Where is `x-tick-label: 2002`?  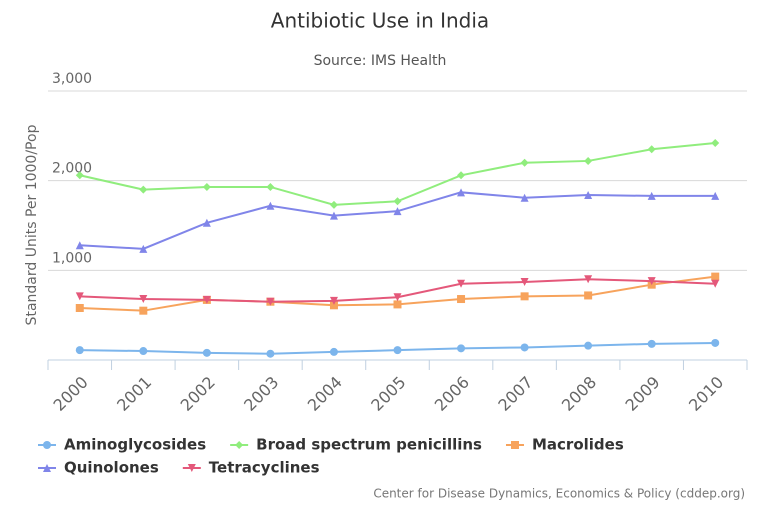 x-tick-label: 2002 is located at coordinates (198, 394).